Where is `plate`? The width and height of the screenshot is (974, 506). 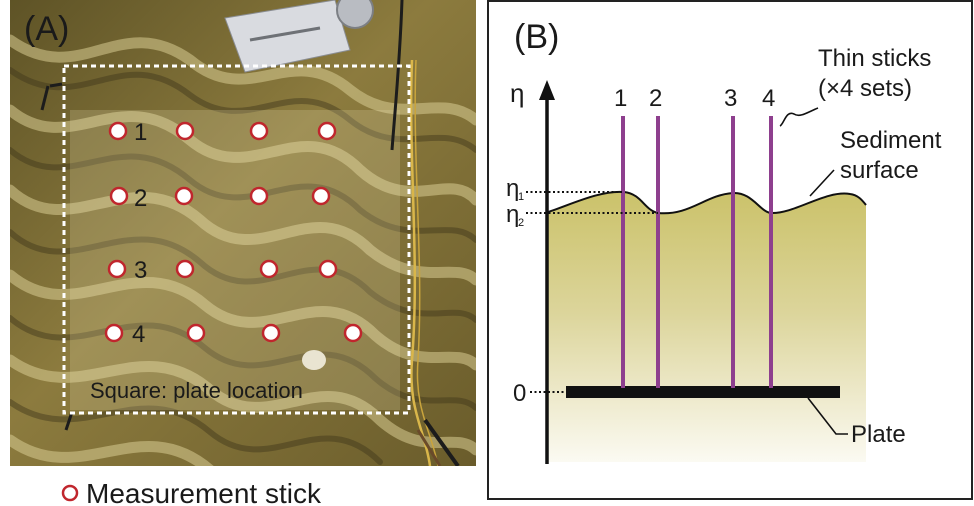
plate is located at coordinates (703, 392).